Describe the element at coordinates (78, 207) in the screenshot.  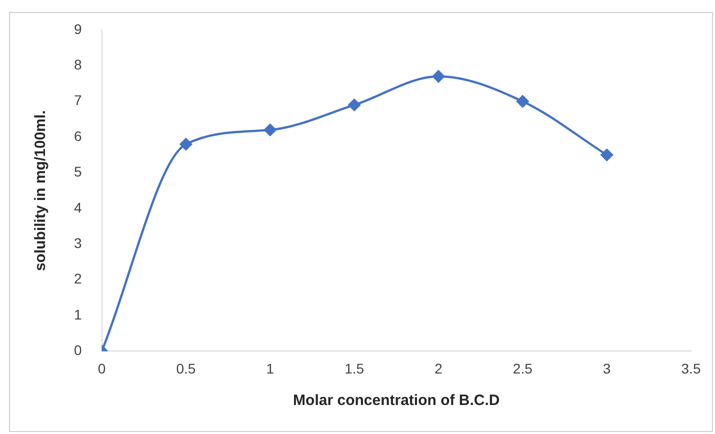
I see `y-tick-label: 4` at that location.